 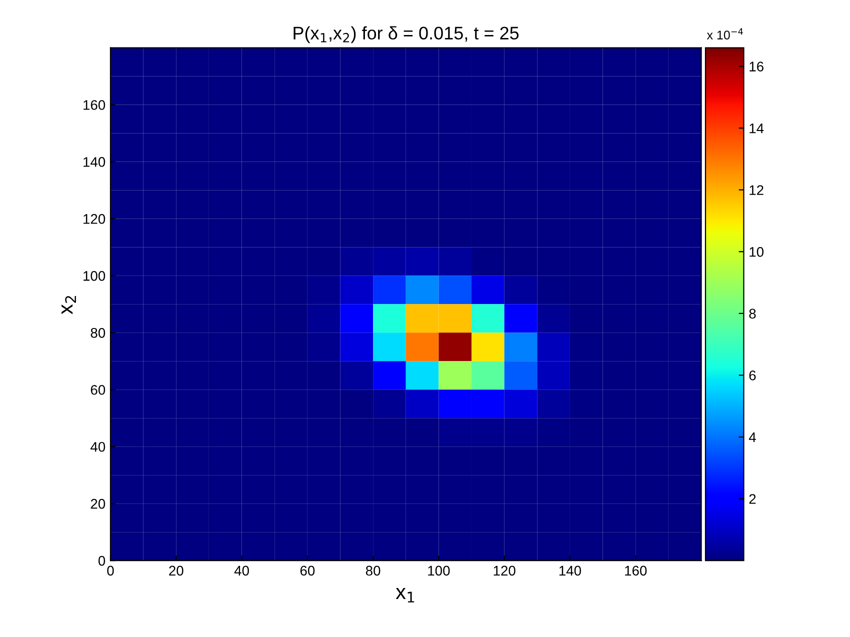 I want to click on x-tick-label: 100, so click(x=439, y=571).